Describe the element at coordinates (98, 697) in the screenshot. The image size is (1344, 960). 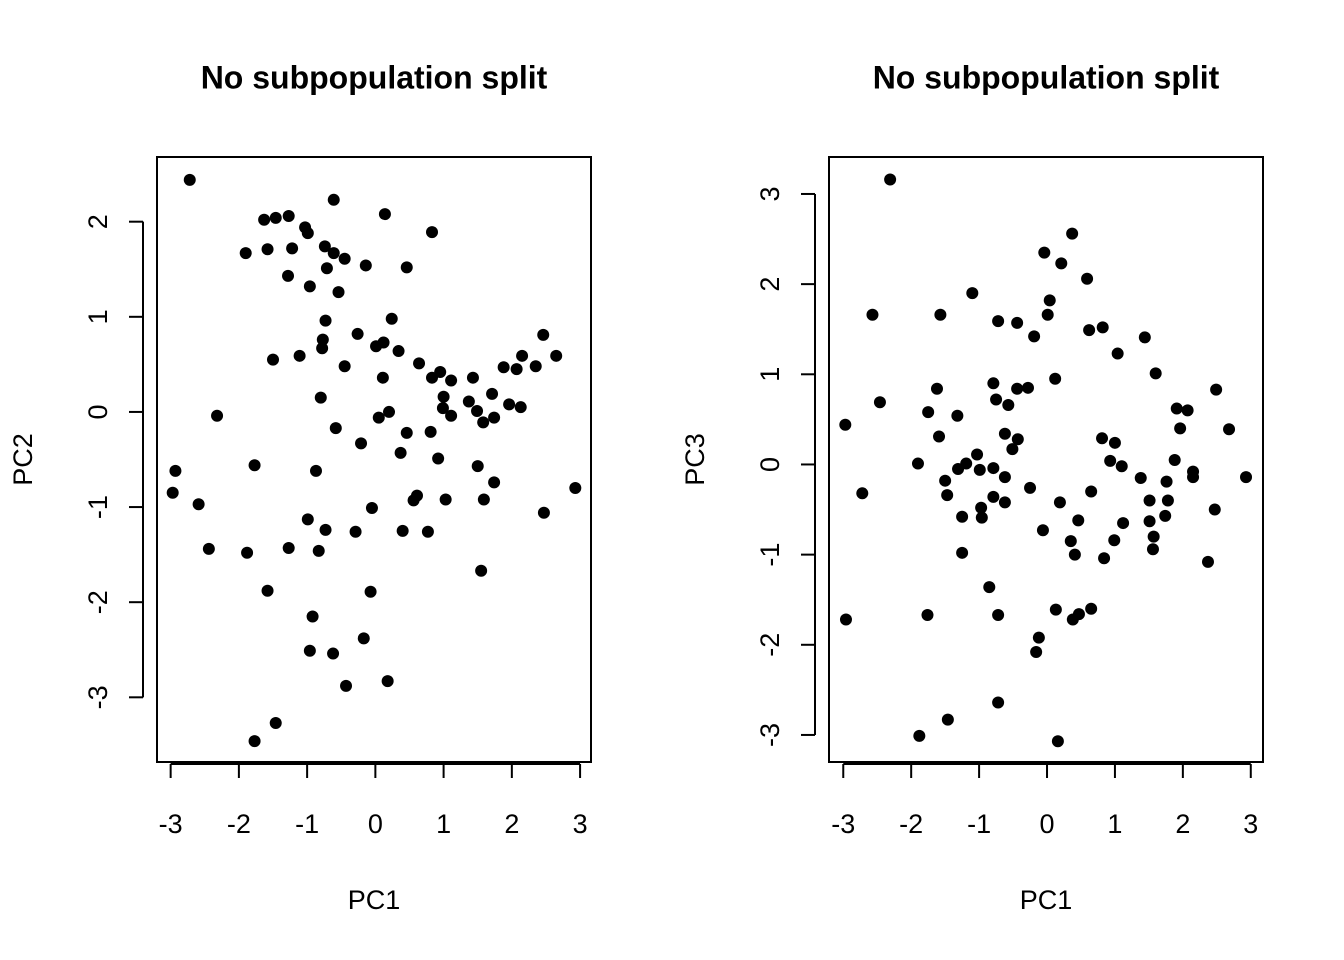
I see `y-tick-label: -3` at that location.